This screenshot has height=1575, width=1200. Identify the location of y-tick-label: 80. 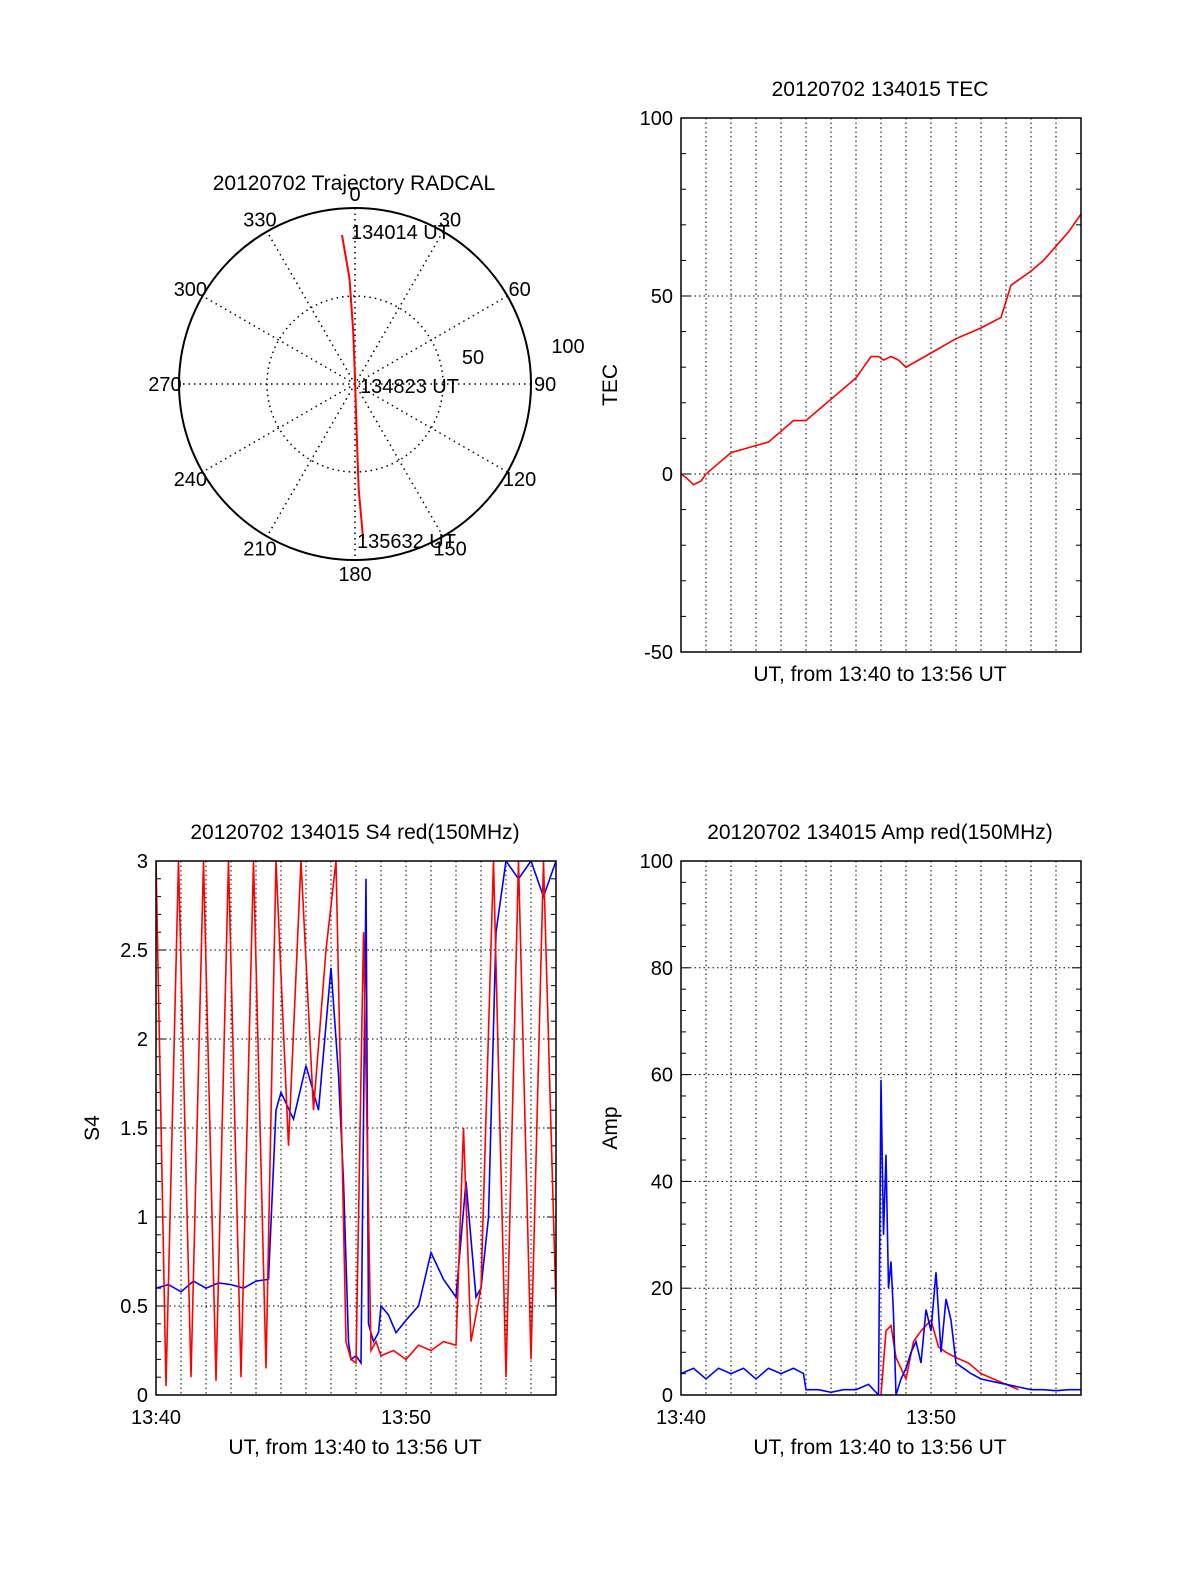
(662, 969).